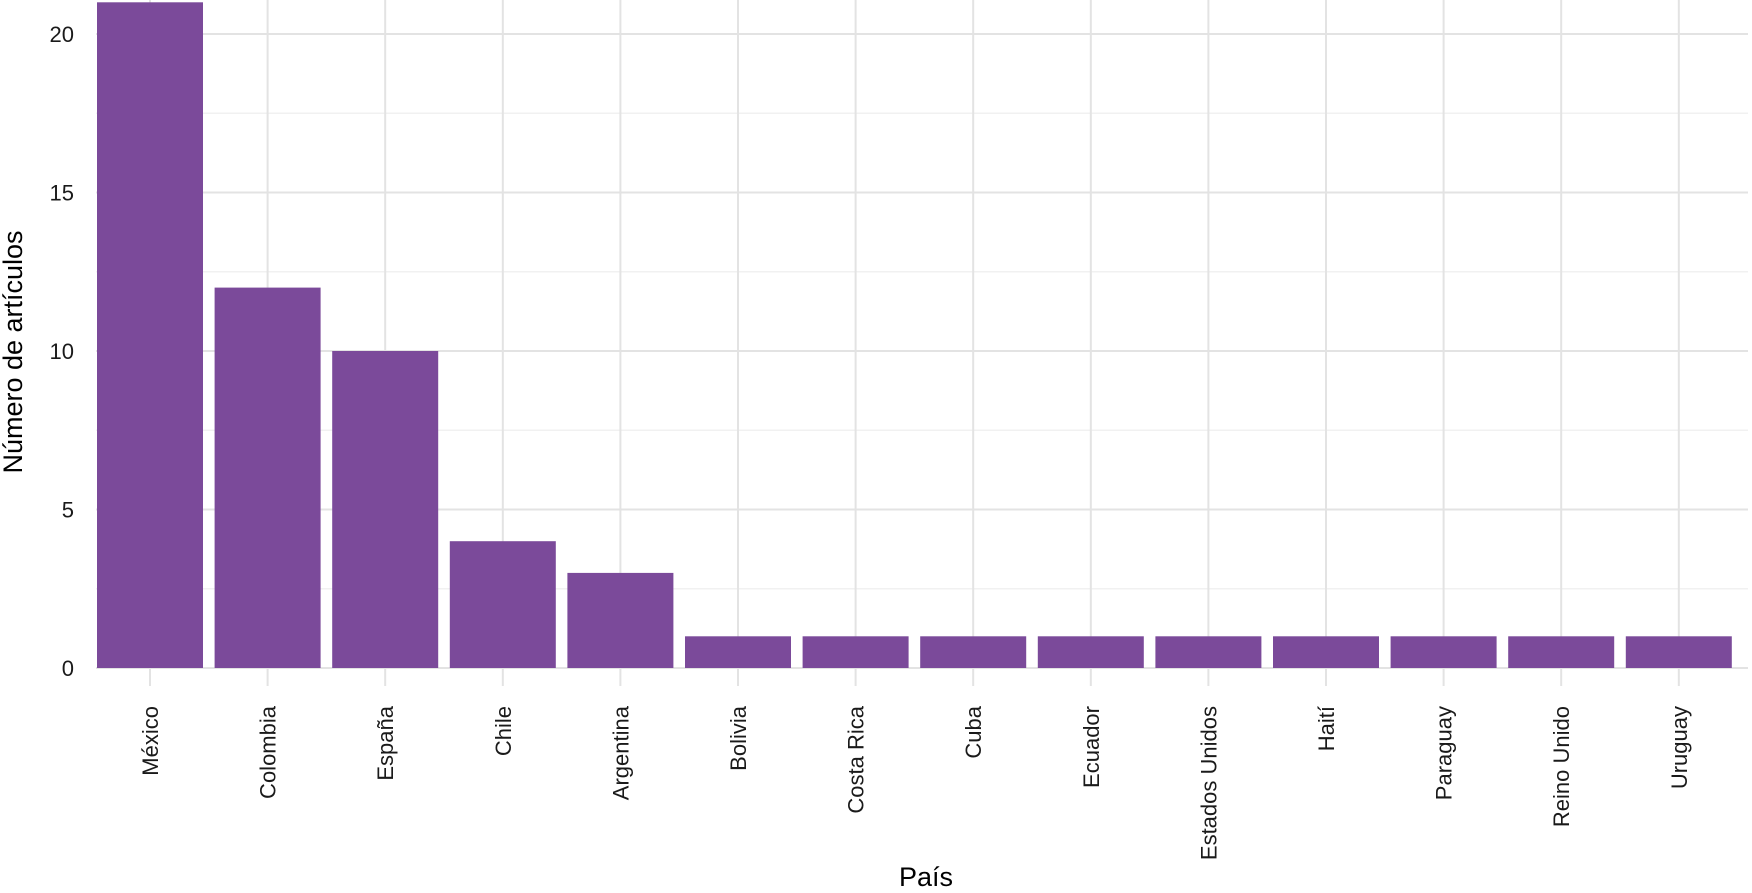  I want to click on bar-ecuador, so click(1090, 652).